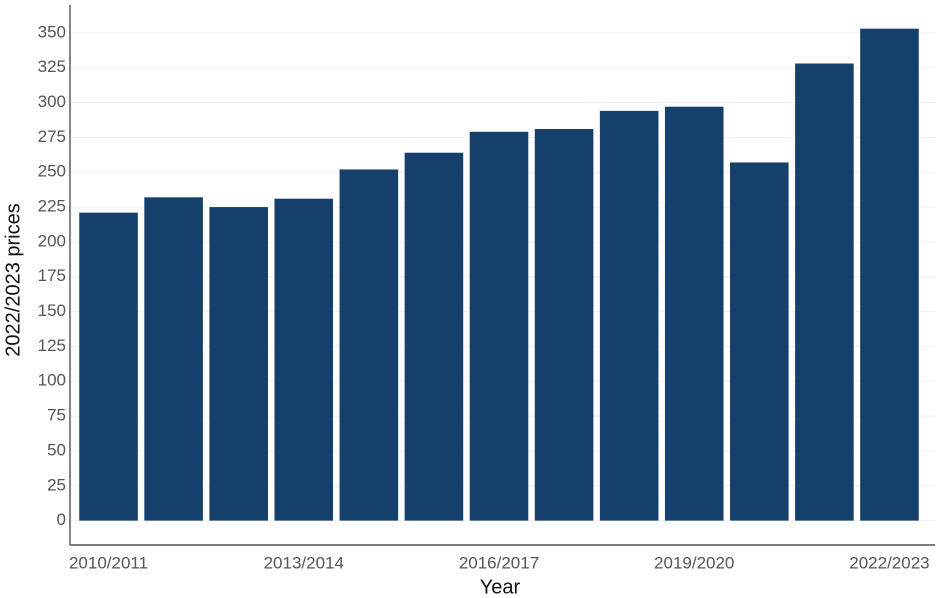 The height and width of the screenshot is (598, 945). I want to click on y-tick-label: 0, so click(61, 519).